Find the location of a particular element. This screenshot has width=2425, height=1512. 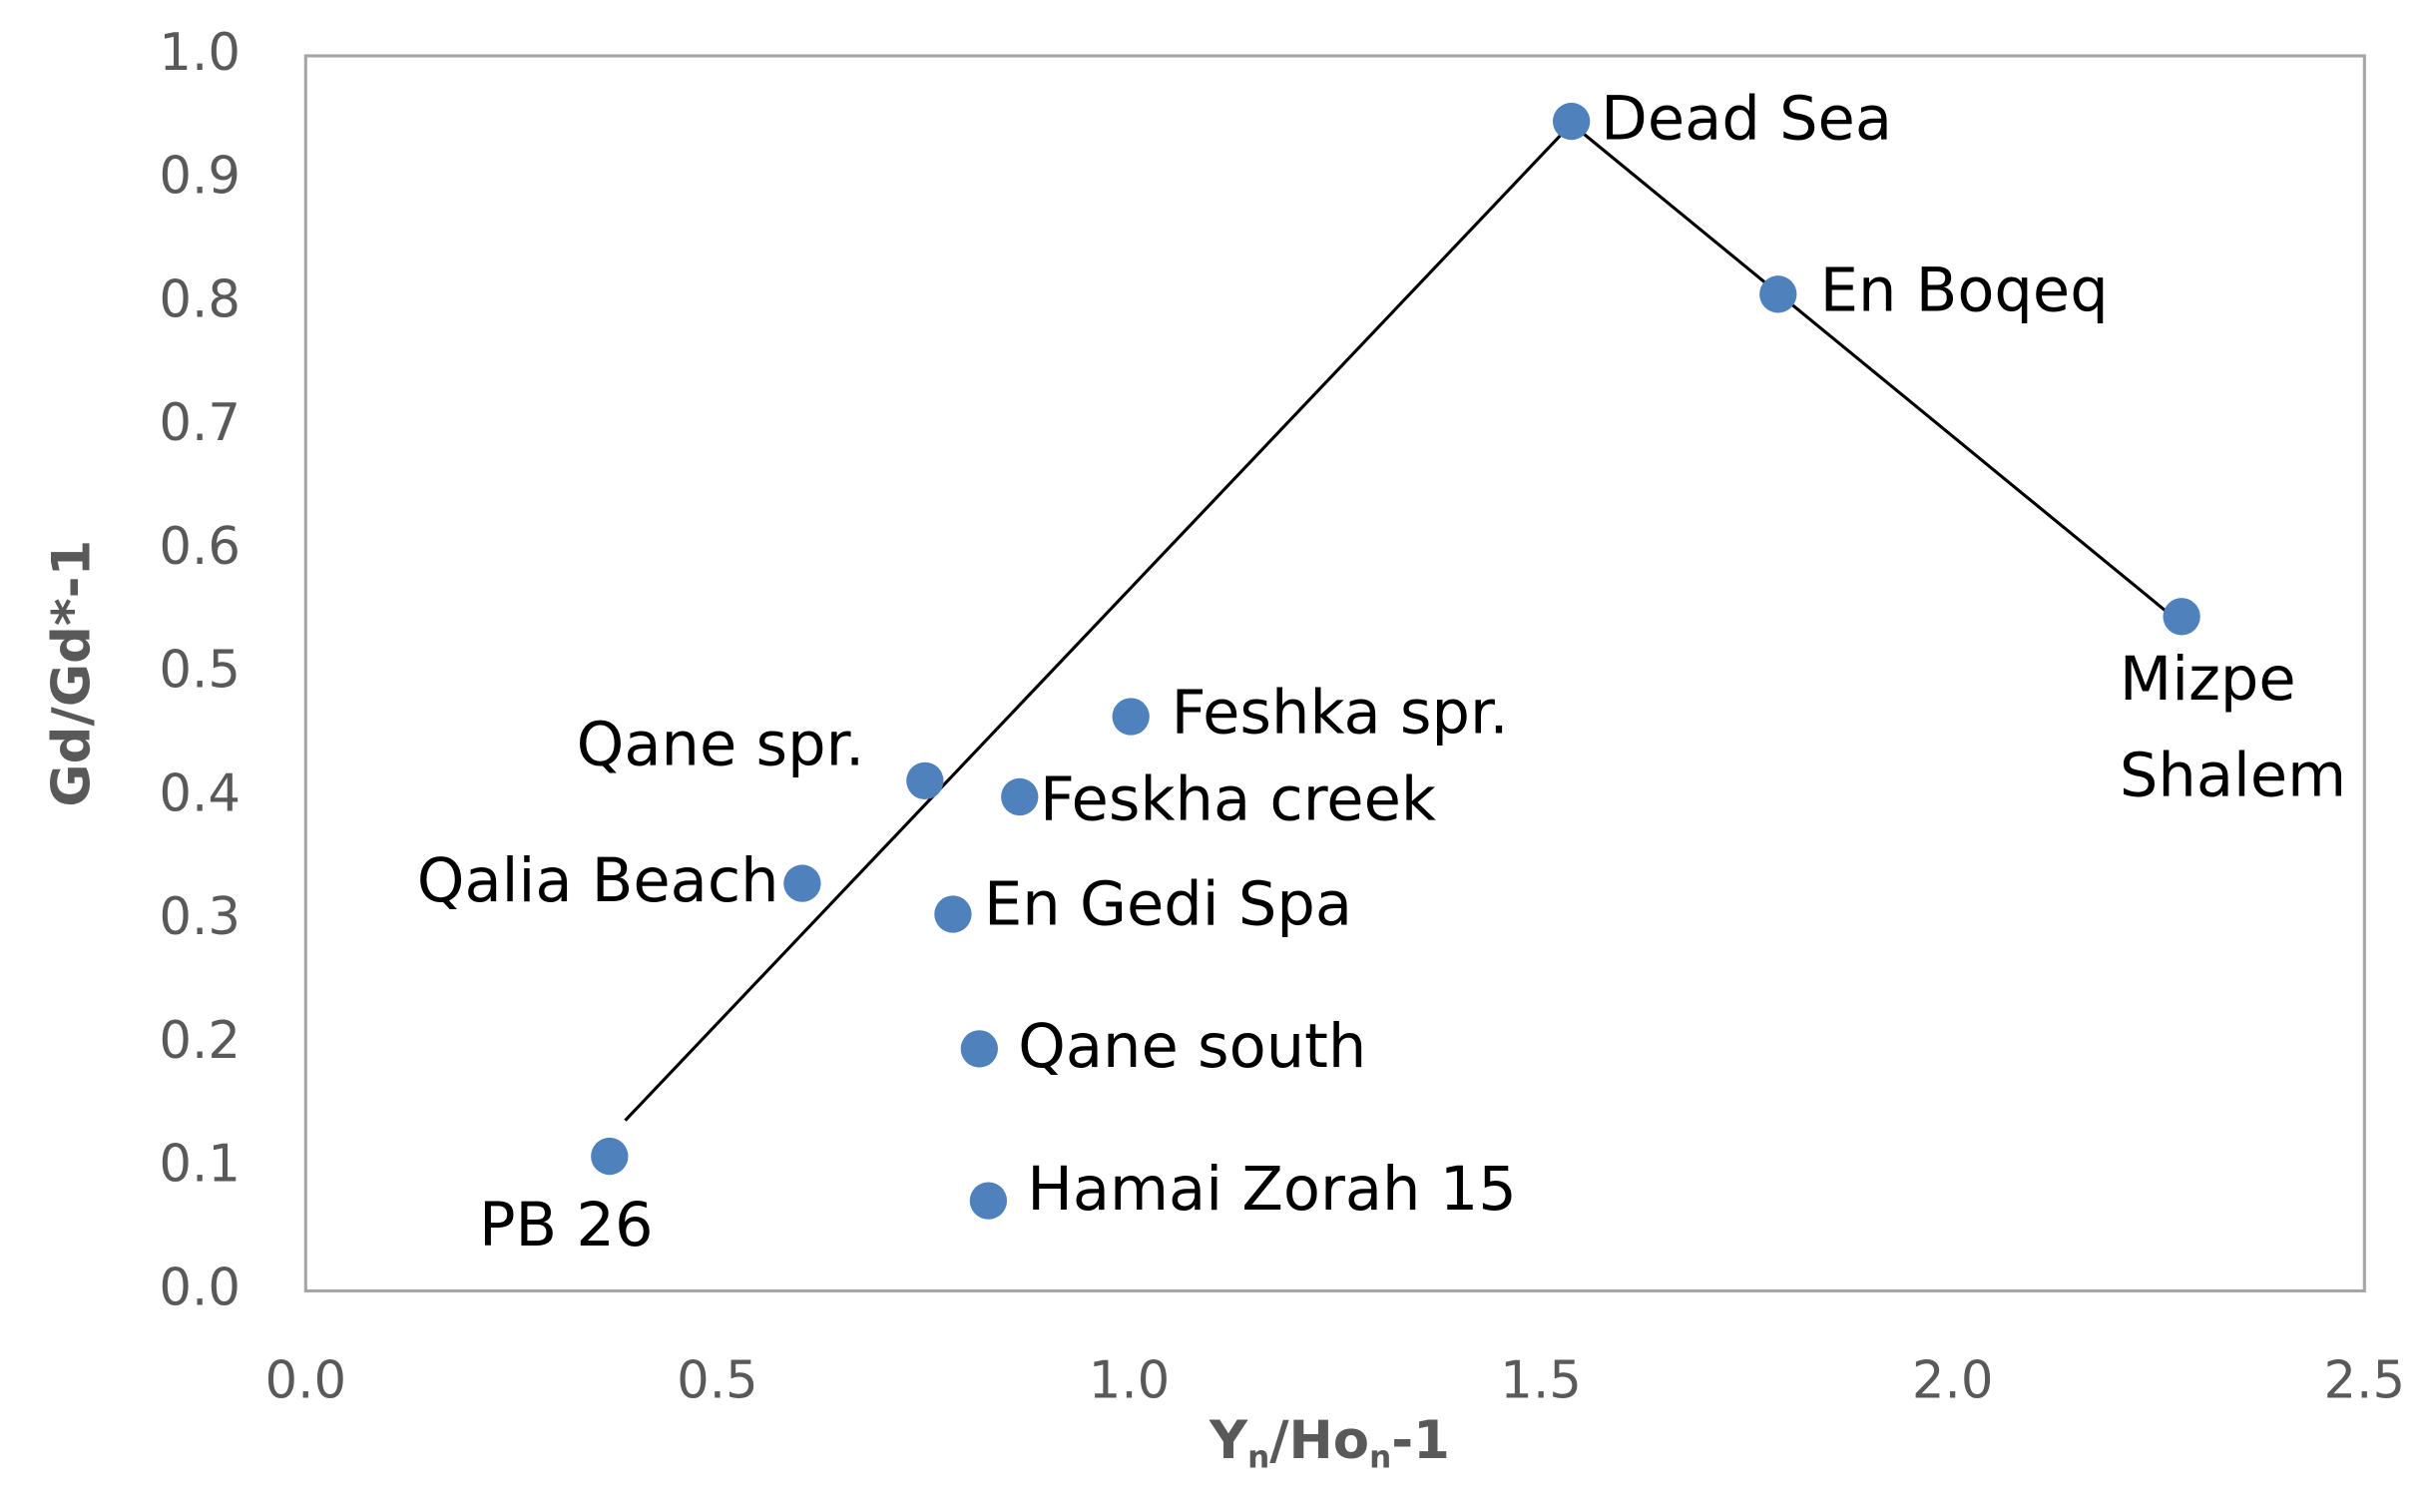

point-label: Qalia Beach is located at coordinates (598, 881).